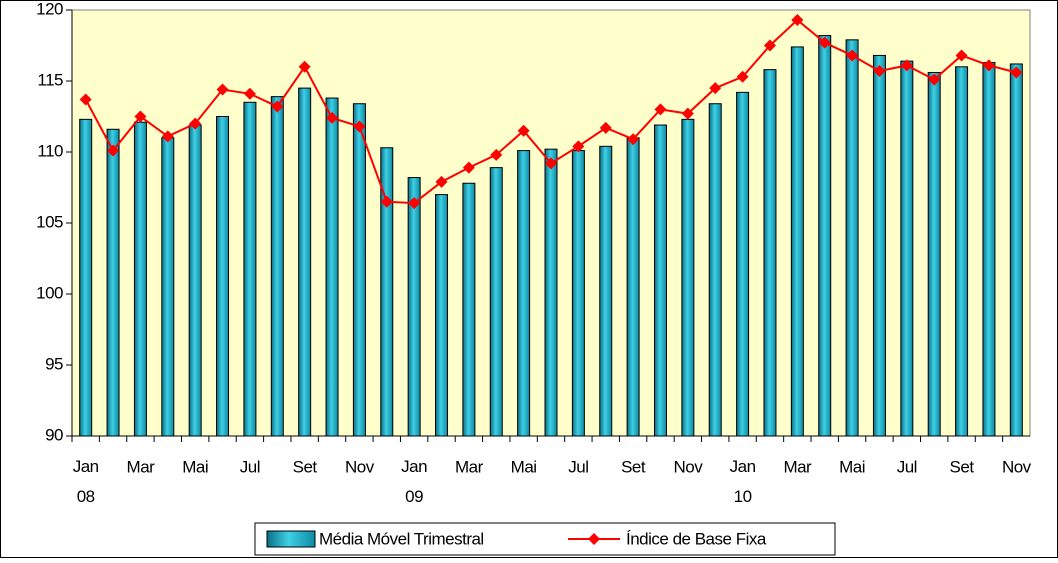 The height and width of the screenshot is (563, 1058). What do you see at coordinates (50, 150) in the screenshot?
I see `y-tick-label: 110` at bounding box center [50, 150].